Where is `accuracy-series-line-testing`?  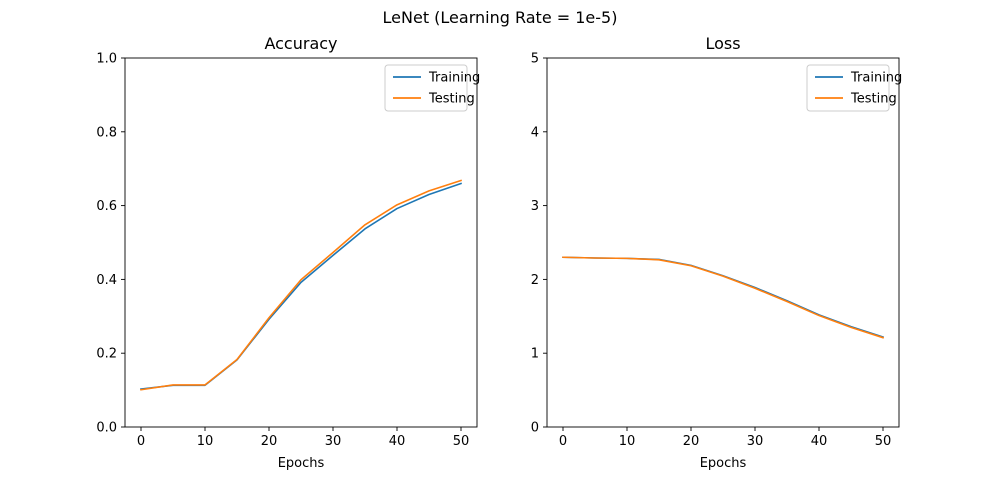 accuracy-series-line-testing is located at coordinates (301, 285).